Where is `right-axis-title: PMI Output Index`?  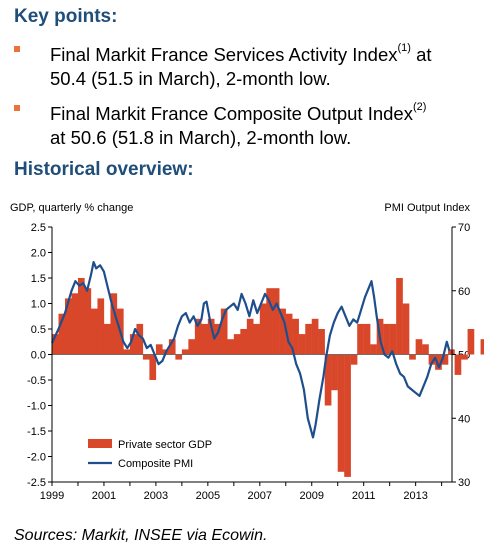 right-axis-title: PMI Output Index is located at coordinates (427, 208).